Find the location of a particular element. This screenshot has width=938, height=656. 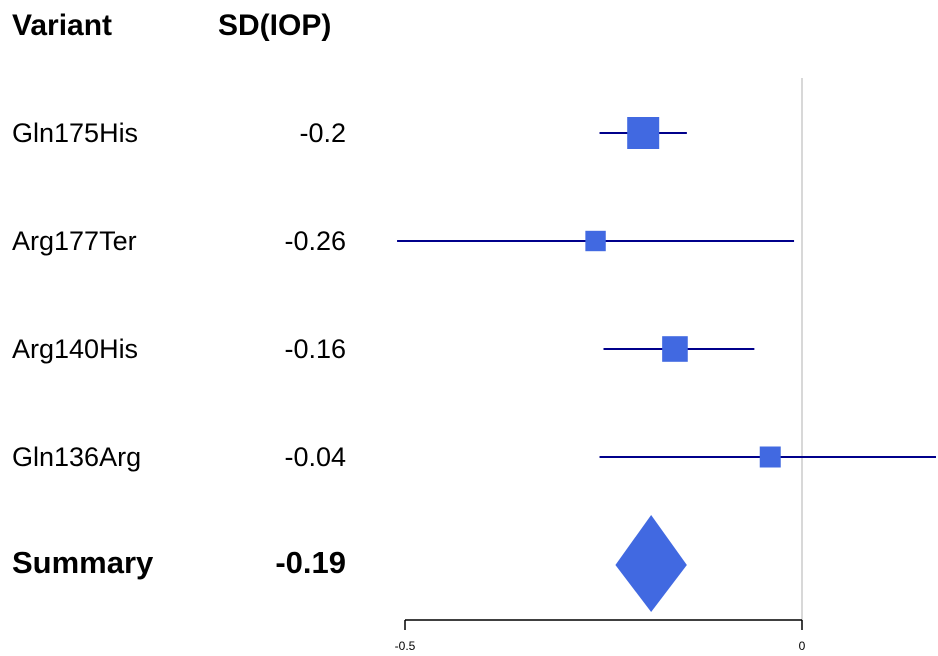

variant-label: Arg140His is located at coordinates (75, 349).